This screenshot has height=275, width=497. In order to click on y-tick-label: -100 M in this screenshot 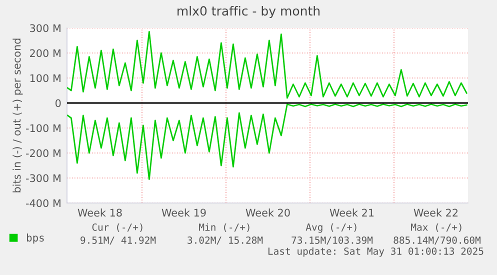, I will do `click(43, 128)`.